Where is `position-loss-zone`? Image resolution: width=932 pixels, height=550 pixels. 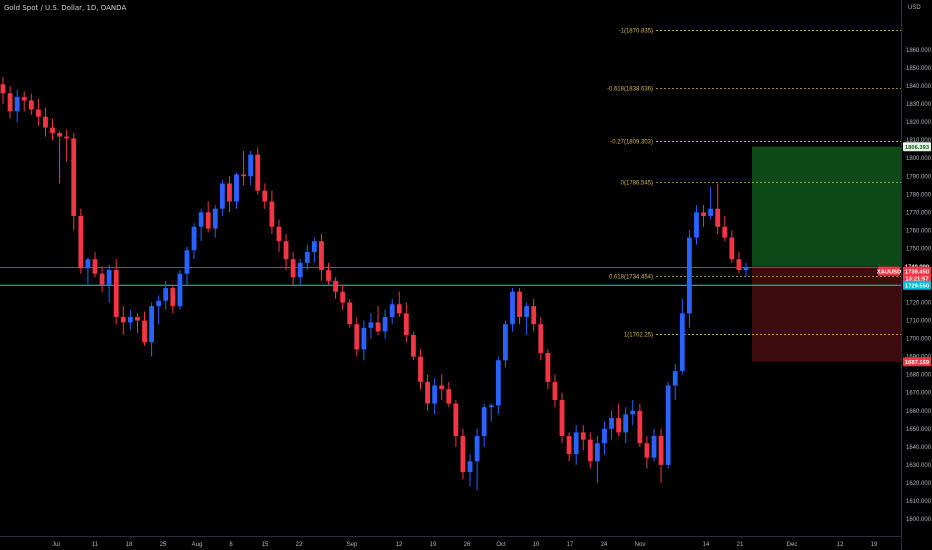 position-loss-zone is located at coordinates (826, 314).